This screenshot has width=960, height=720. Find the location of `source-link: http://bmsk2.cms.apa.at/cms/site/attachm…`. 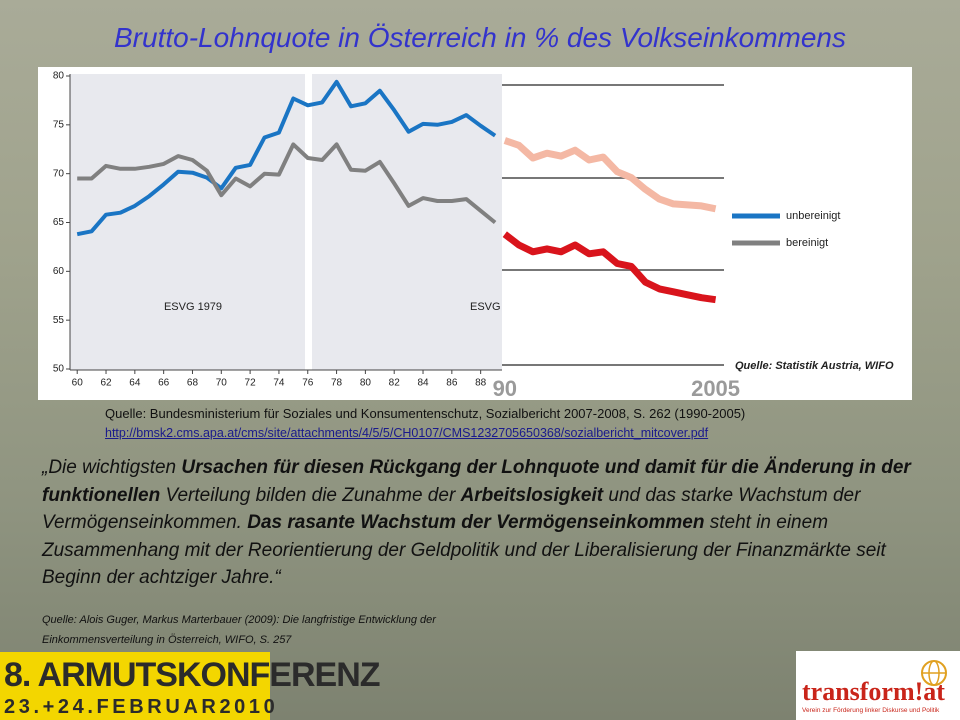

source-link: http://bmsk2.cms.apa.at/cms/site/attachm… is located at coordinates (407, 433).